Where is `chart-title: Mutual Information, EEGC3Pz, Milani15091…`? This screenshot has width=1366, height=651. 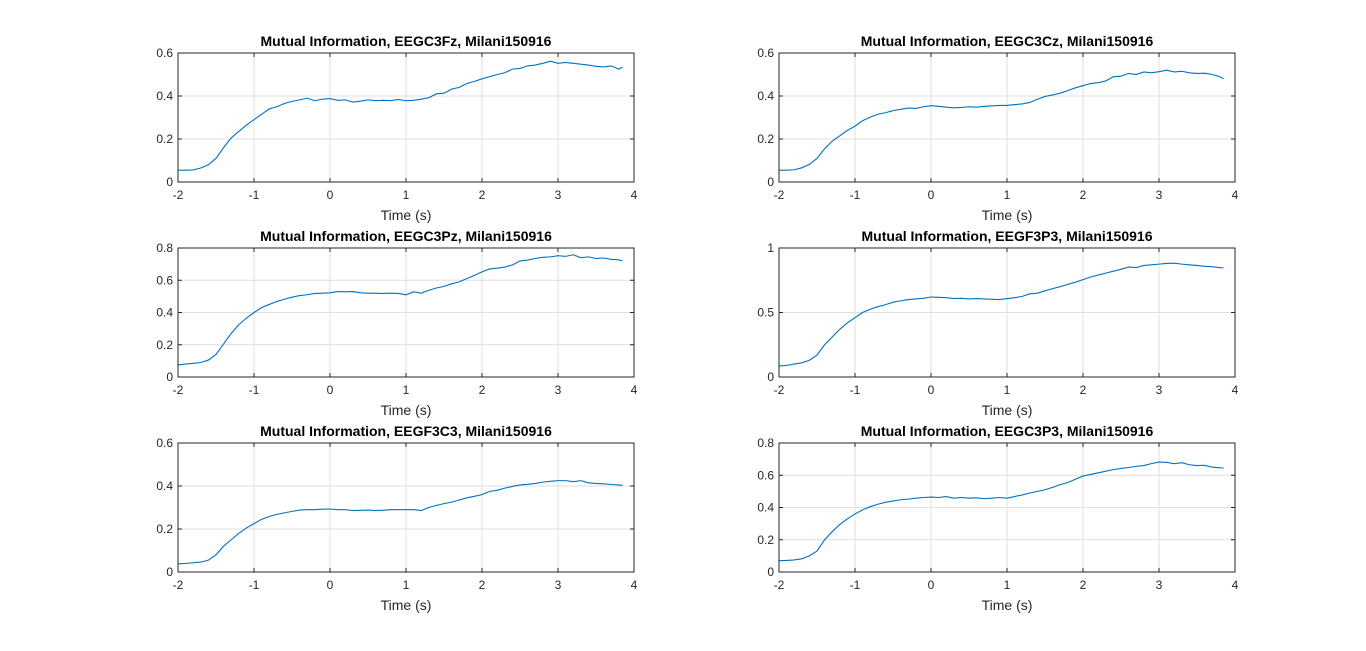
chart-title: Mutual Information, EEGC3Pz, Milani15091… is located at coordinates (406, 236).